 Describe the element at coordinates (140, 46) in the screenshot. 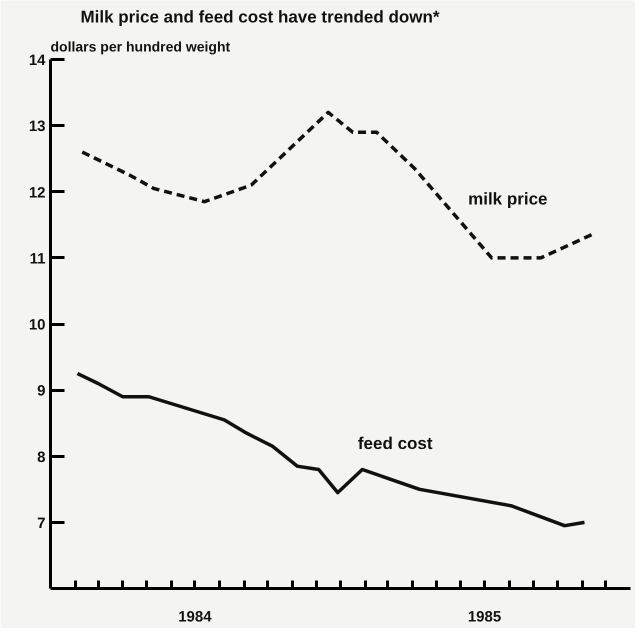

I see `y-axis-title: dollars per hundred weight` at that location.